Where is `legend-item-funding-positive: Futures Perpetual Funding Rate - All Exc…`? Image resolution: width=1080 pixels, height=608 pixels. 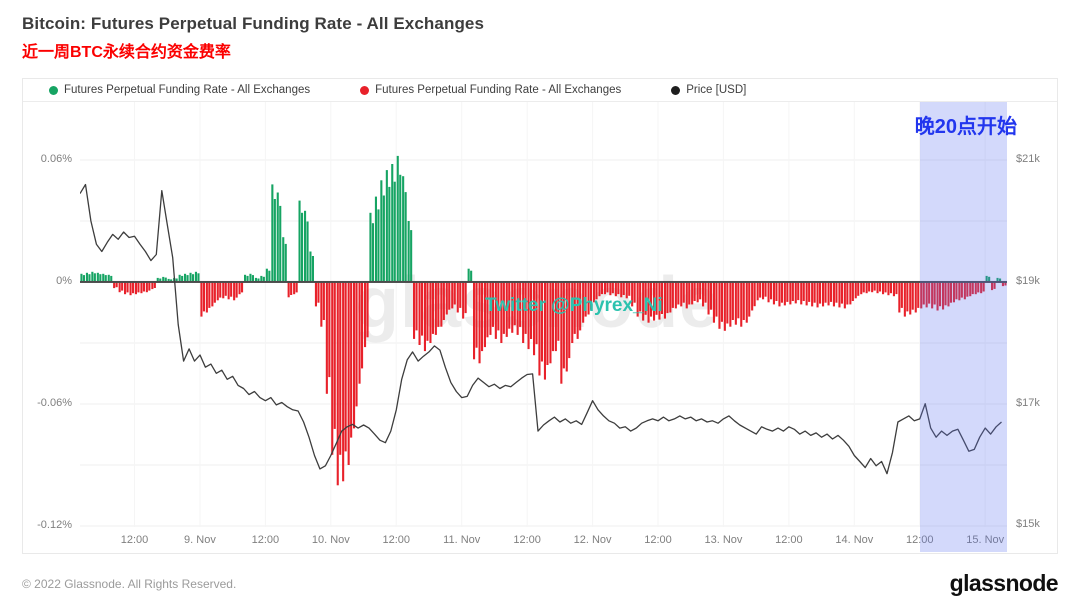
legend-item-funding-positive: Futures Perpetual Funding Rate - All Exc… is located at coordinates (179, 90).